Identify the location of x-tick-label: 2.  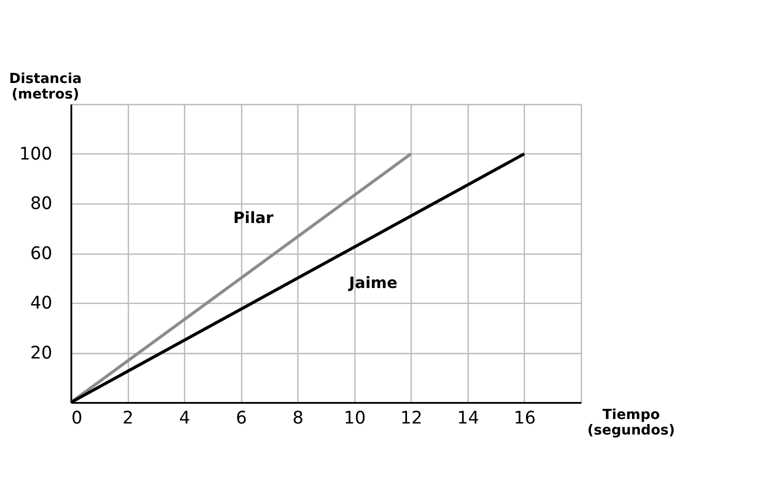
(128, 418).